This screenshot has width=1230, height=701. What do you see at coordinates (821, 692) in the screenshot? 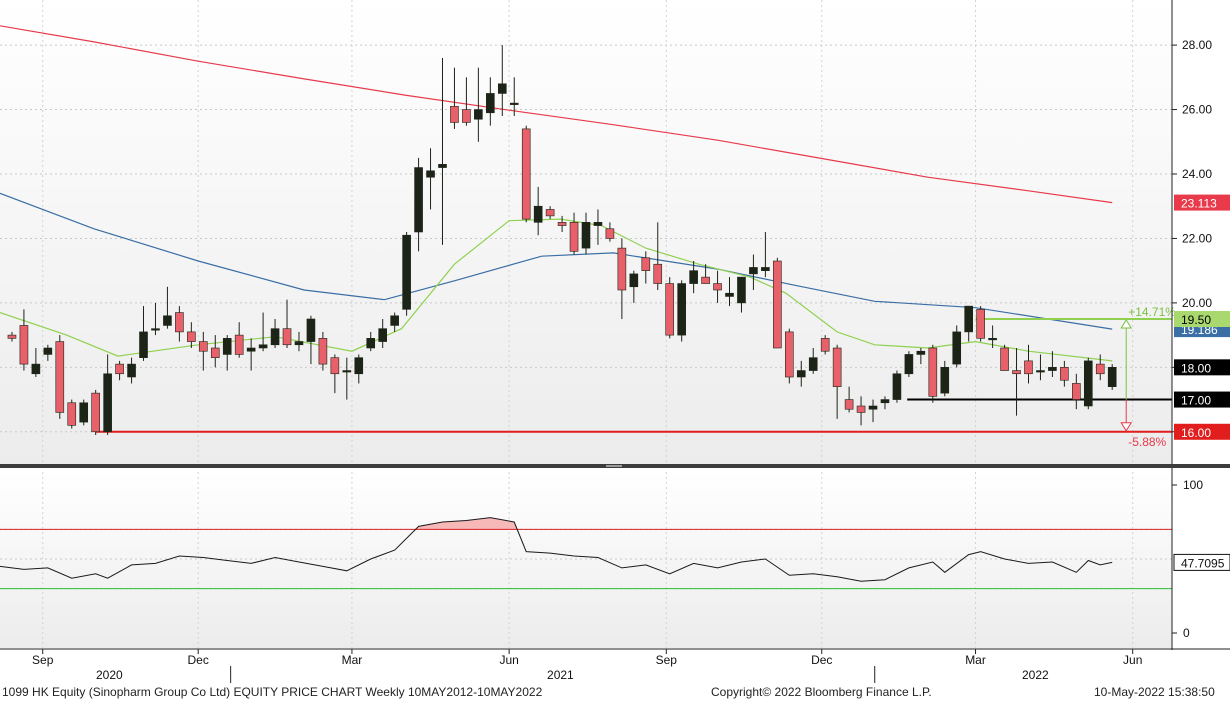
I see `copyright-notice: Copyright© 2022 Bloomberg Finance L.P.` at bounding box center [821, 692].